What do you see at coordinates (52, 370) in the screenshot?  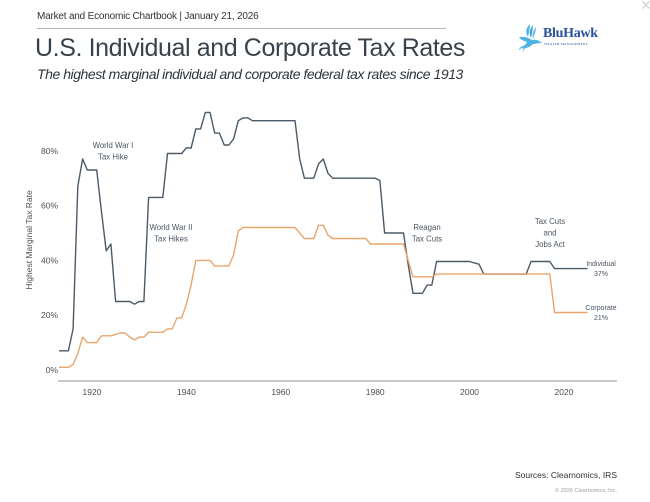 I see `y-tick-label: 0%` at bounding box center [52, 370].